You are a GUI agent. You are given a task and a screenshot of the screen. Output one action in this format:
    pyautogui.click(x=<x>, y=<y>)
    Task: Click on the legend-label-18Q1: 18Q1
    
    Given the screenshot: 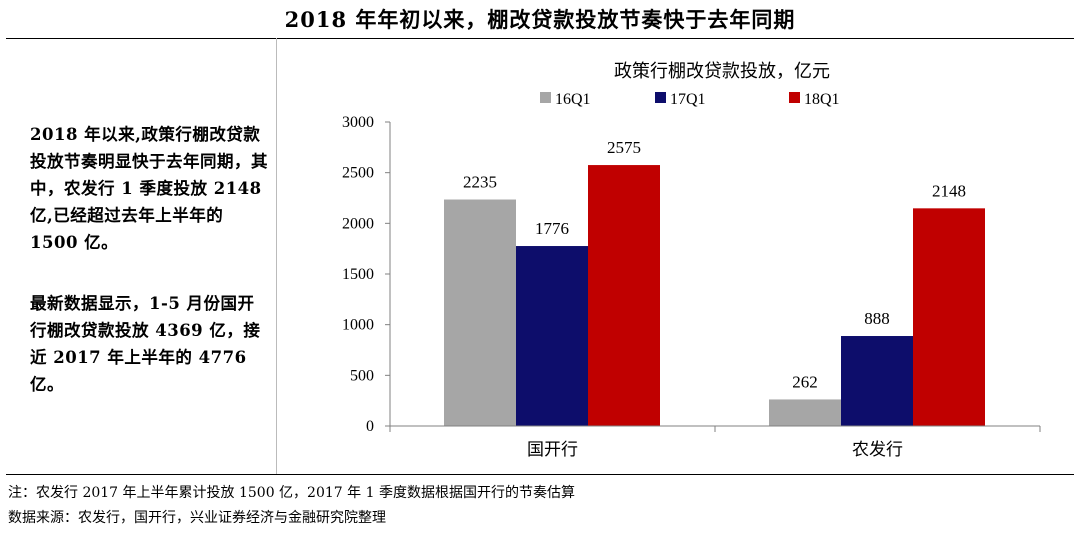 What is the action you would take?
    pyautogui.click(x=822, y=99)
    